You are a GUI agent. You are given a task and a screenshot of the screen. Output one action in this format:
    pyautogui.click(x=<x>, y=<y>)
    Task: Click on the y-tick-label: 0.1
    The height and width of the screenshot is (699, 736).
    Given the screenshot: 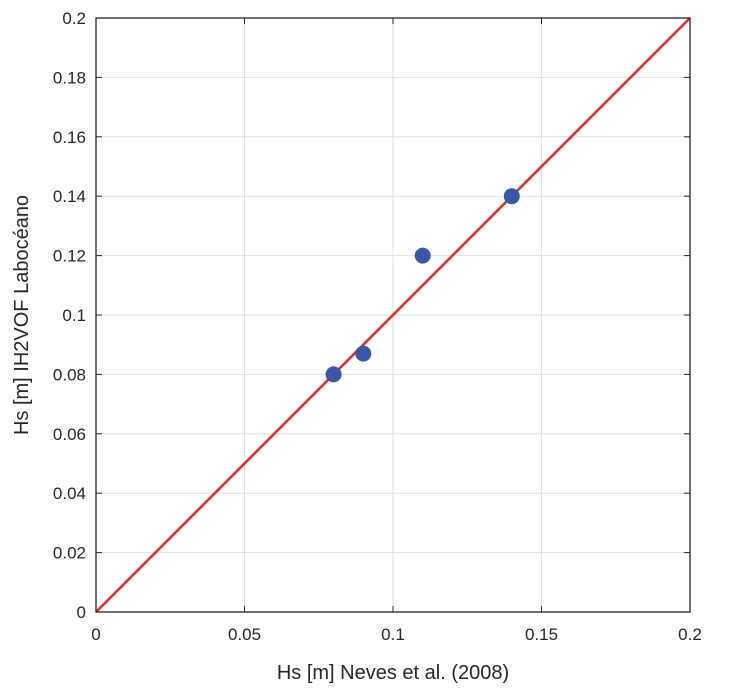 What is the action you would take?
    pyautogui.click(x=74, y=315)
    